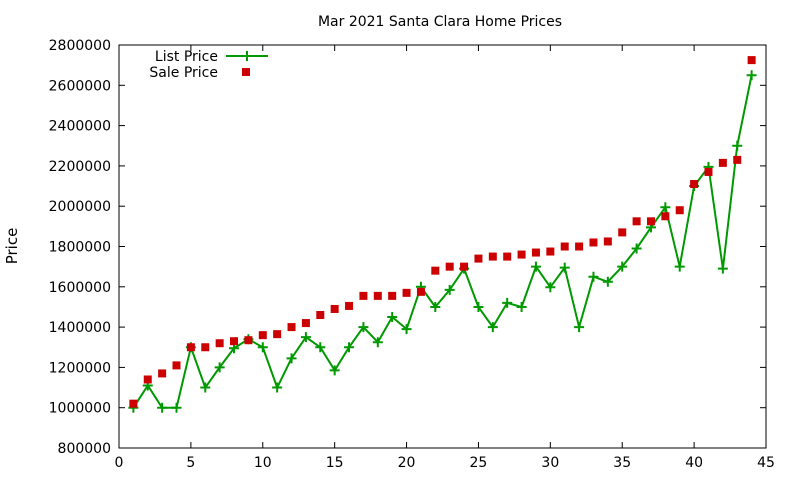 The image size is (800, 480). What do you see at coordinates (80, 248) in the screenshot?
I see `y-tick-label: 1800000` at bounding box center [80, 248].